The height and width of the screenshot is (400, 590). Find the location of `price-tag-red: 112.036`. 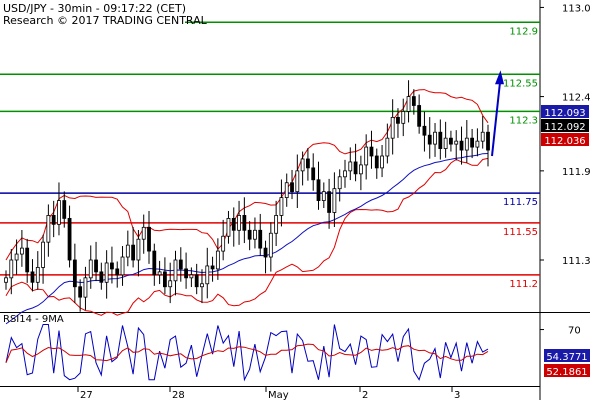

price-tag-red: 112.036 is located at coordinates (565, 140).